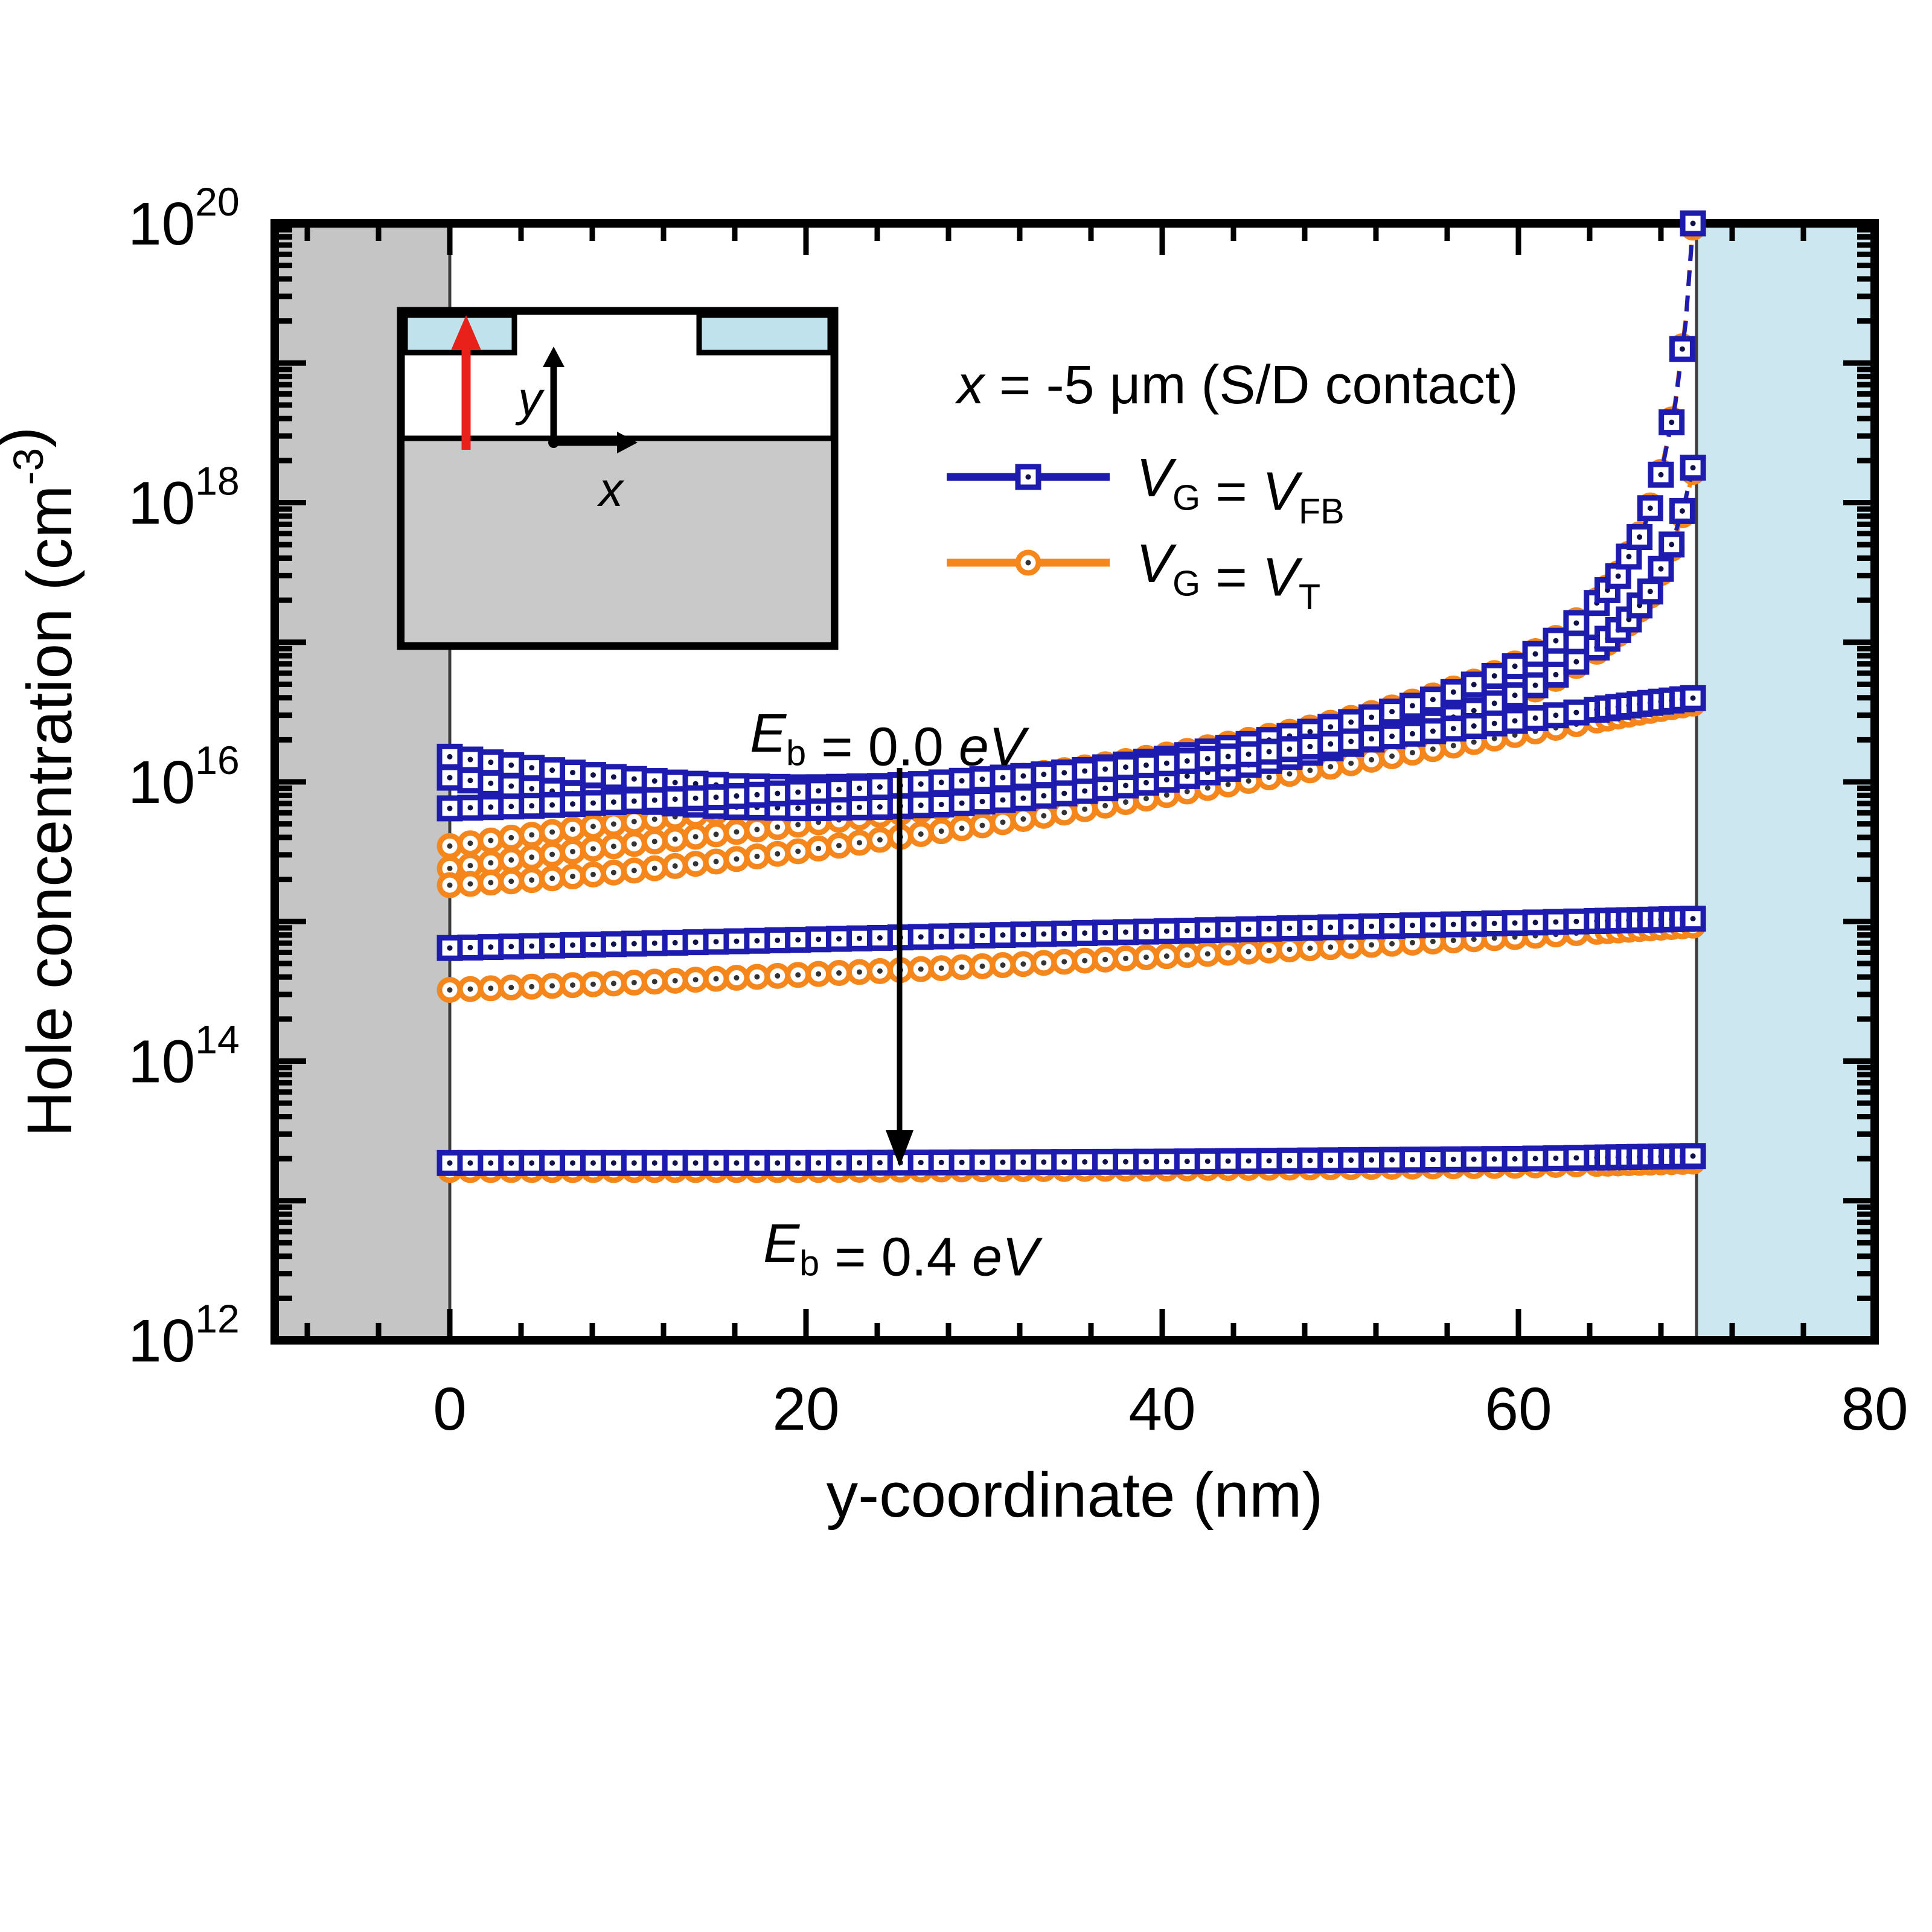 This screenshot has width=1932, height=1932. I want to click on y-tick-label: 1018, so click(184, 498).